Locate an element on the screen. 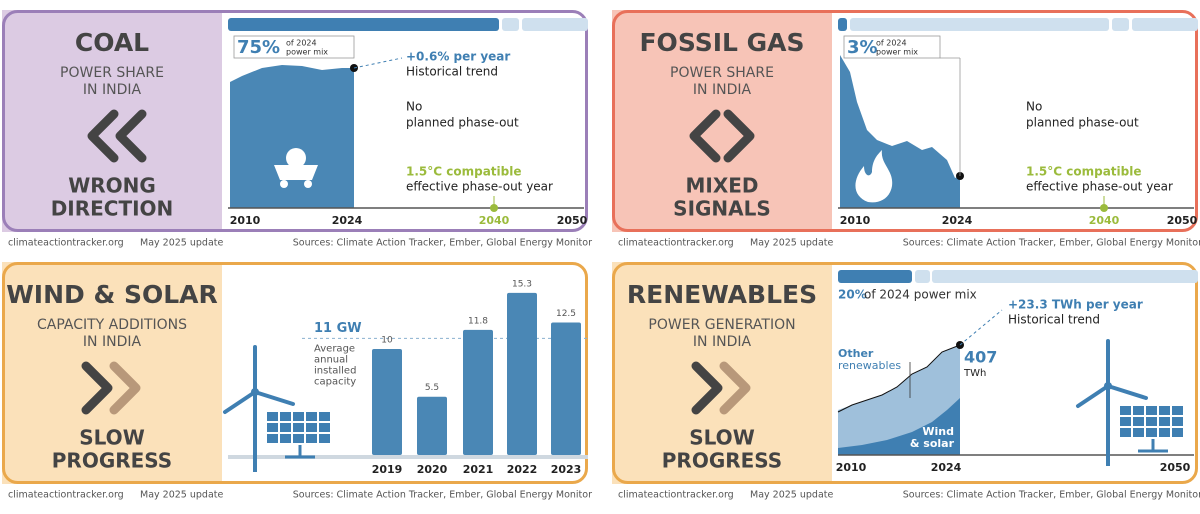  phaseout: No is located at coordinates (414, 107).